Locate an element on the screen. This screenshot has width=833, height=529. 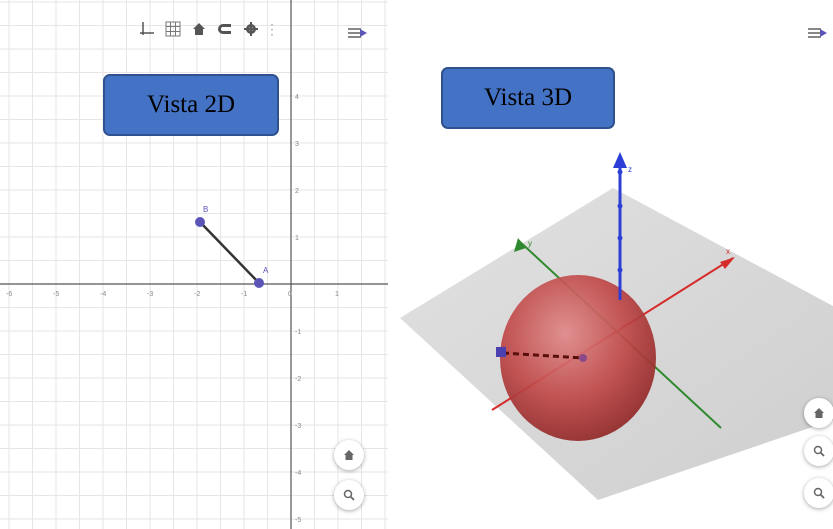
x-tick-label: -5 is located at coordinates (56, 294).